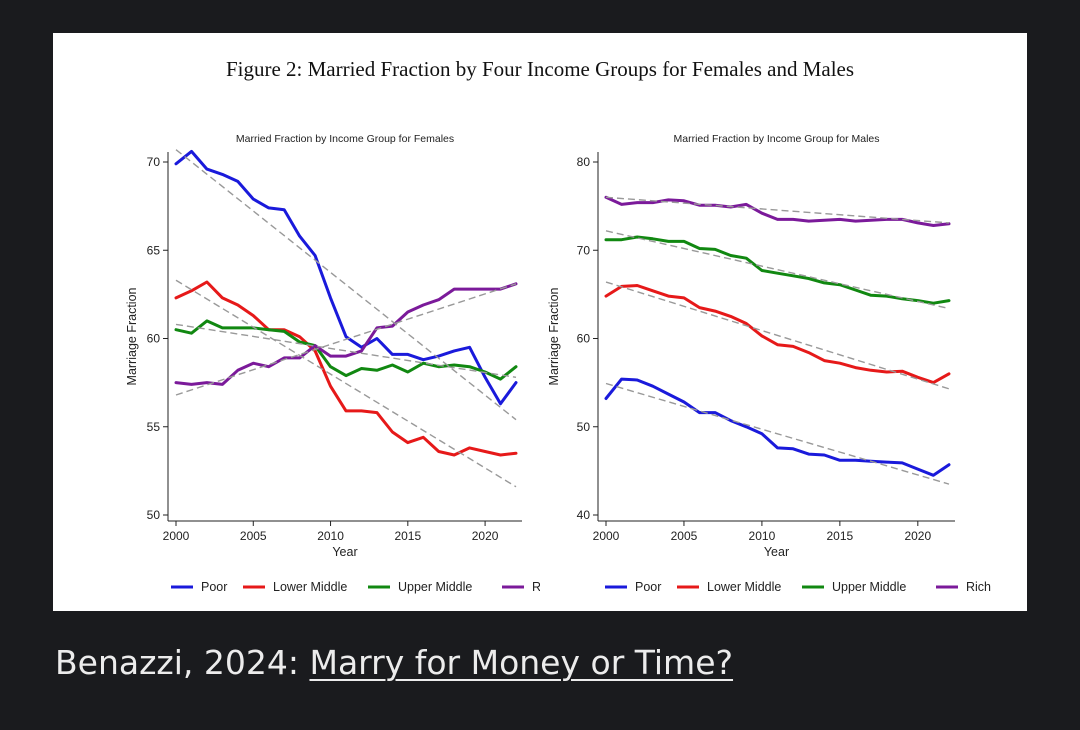 The height and width of the screenshot is (730, 1080). I want to click on caption: Benazzi, 2024: Marry for Money or Time?, so click(394, 662).